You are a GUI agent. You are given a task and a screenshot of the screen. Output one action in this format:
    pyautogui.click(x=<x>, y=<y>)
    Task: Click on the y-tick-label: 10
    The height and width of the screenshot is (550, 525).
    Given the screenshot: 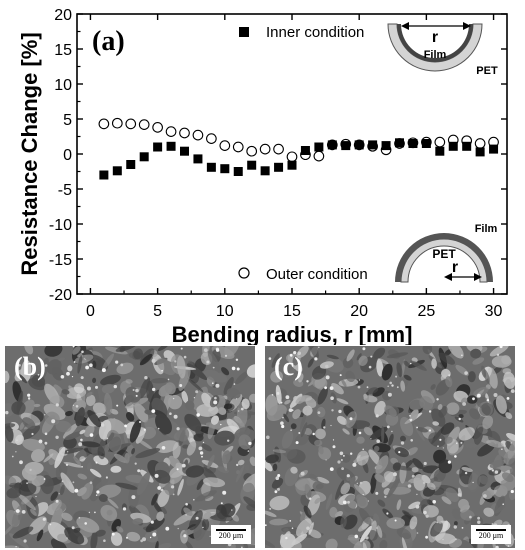 What is the action you would take?
    pyautogui.click(x=63, y=85)
    